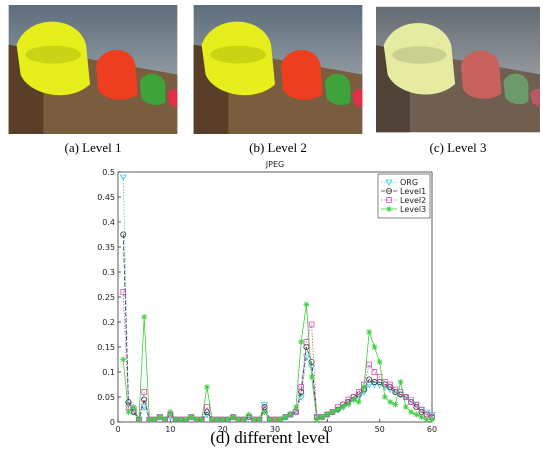 The image size is (543, 450). I want to click on y-tick-label: 0.5, so click(108, 172).